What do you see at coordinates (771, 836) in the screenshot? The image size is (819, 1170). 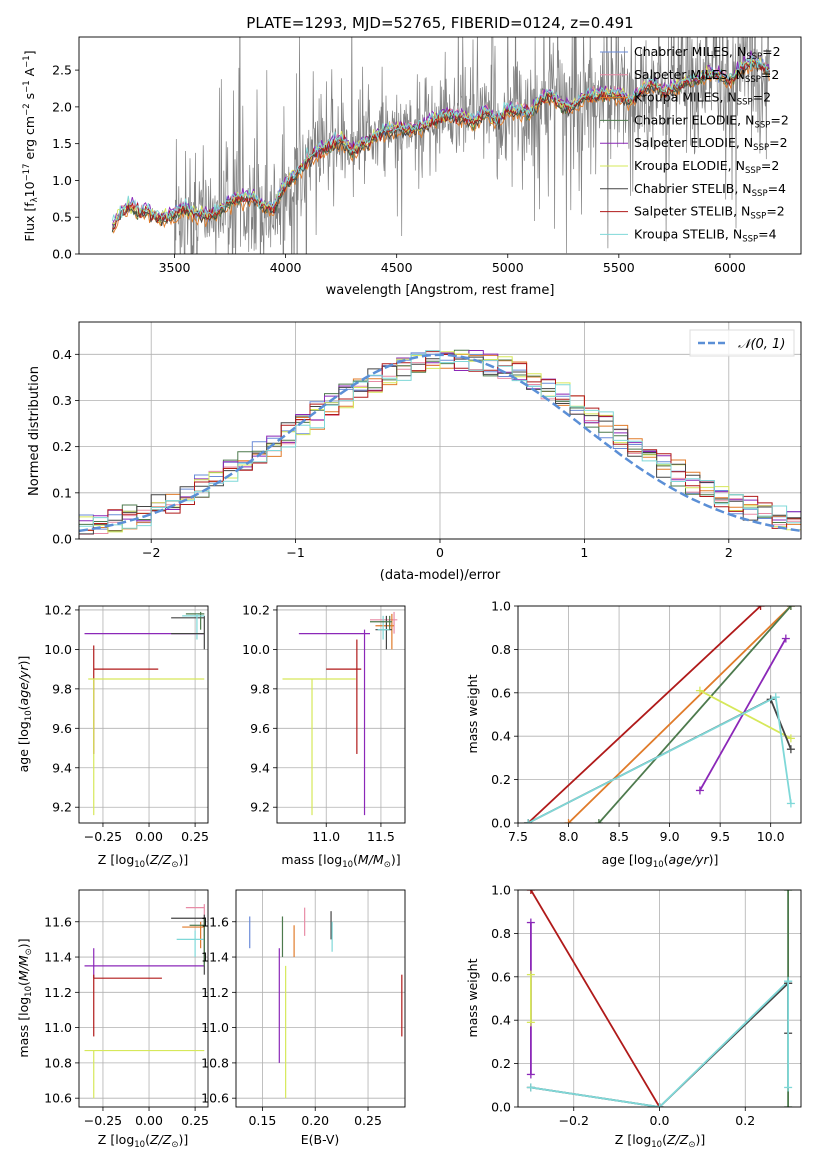 I see `x-tick-label: 10.0` at bounding box center [771, 836].